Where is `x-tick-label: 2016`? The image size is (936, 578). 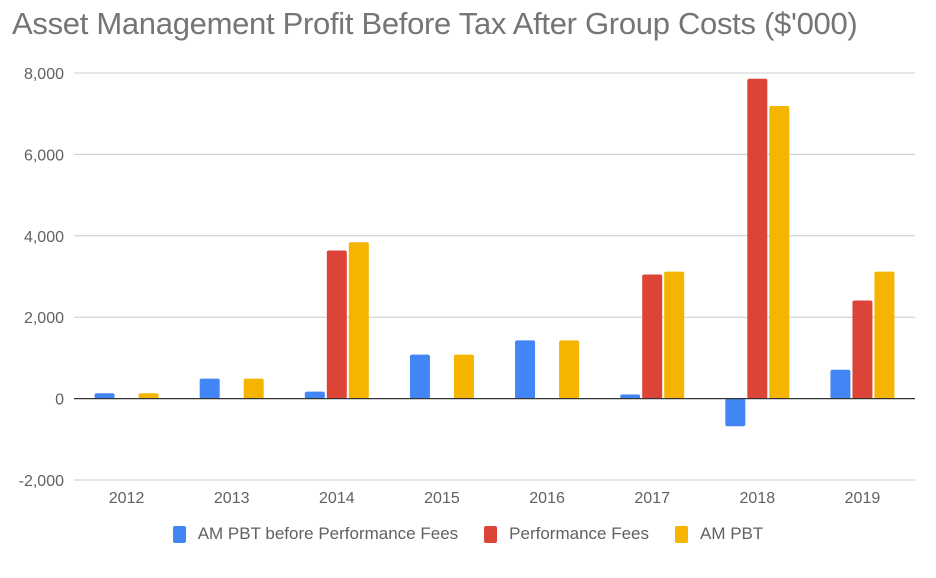
x-tick-label: 2016 is located at coordinates (547, 498).